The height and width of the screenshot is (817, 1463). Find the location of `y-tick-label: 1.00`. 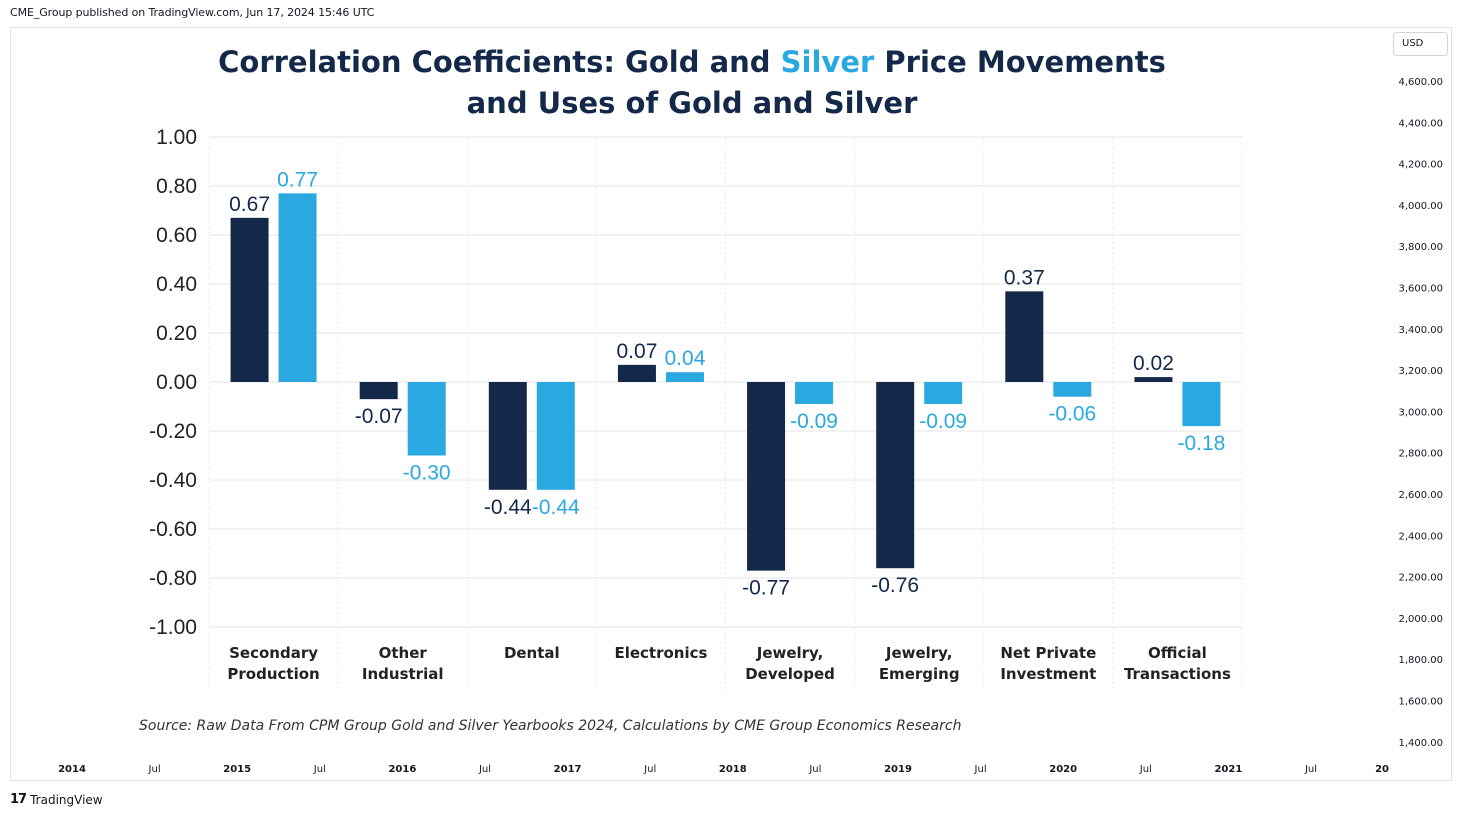

y-tick-label: 1.00 is located at coordinates (176, 137).